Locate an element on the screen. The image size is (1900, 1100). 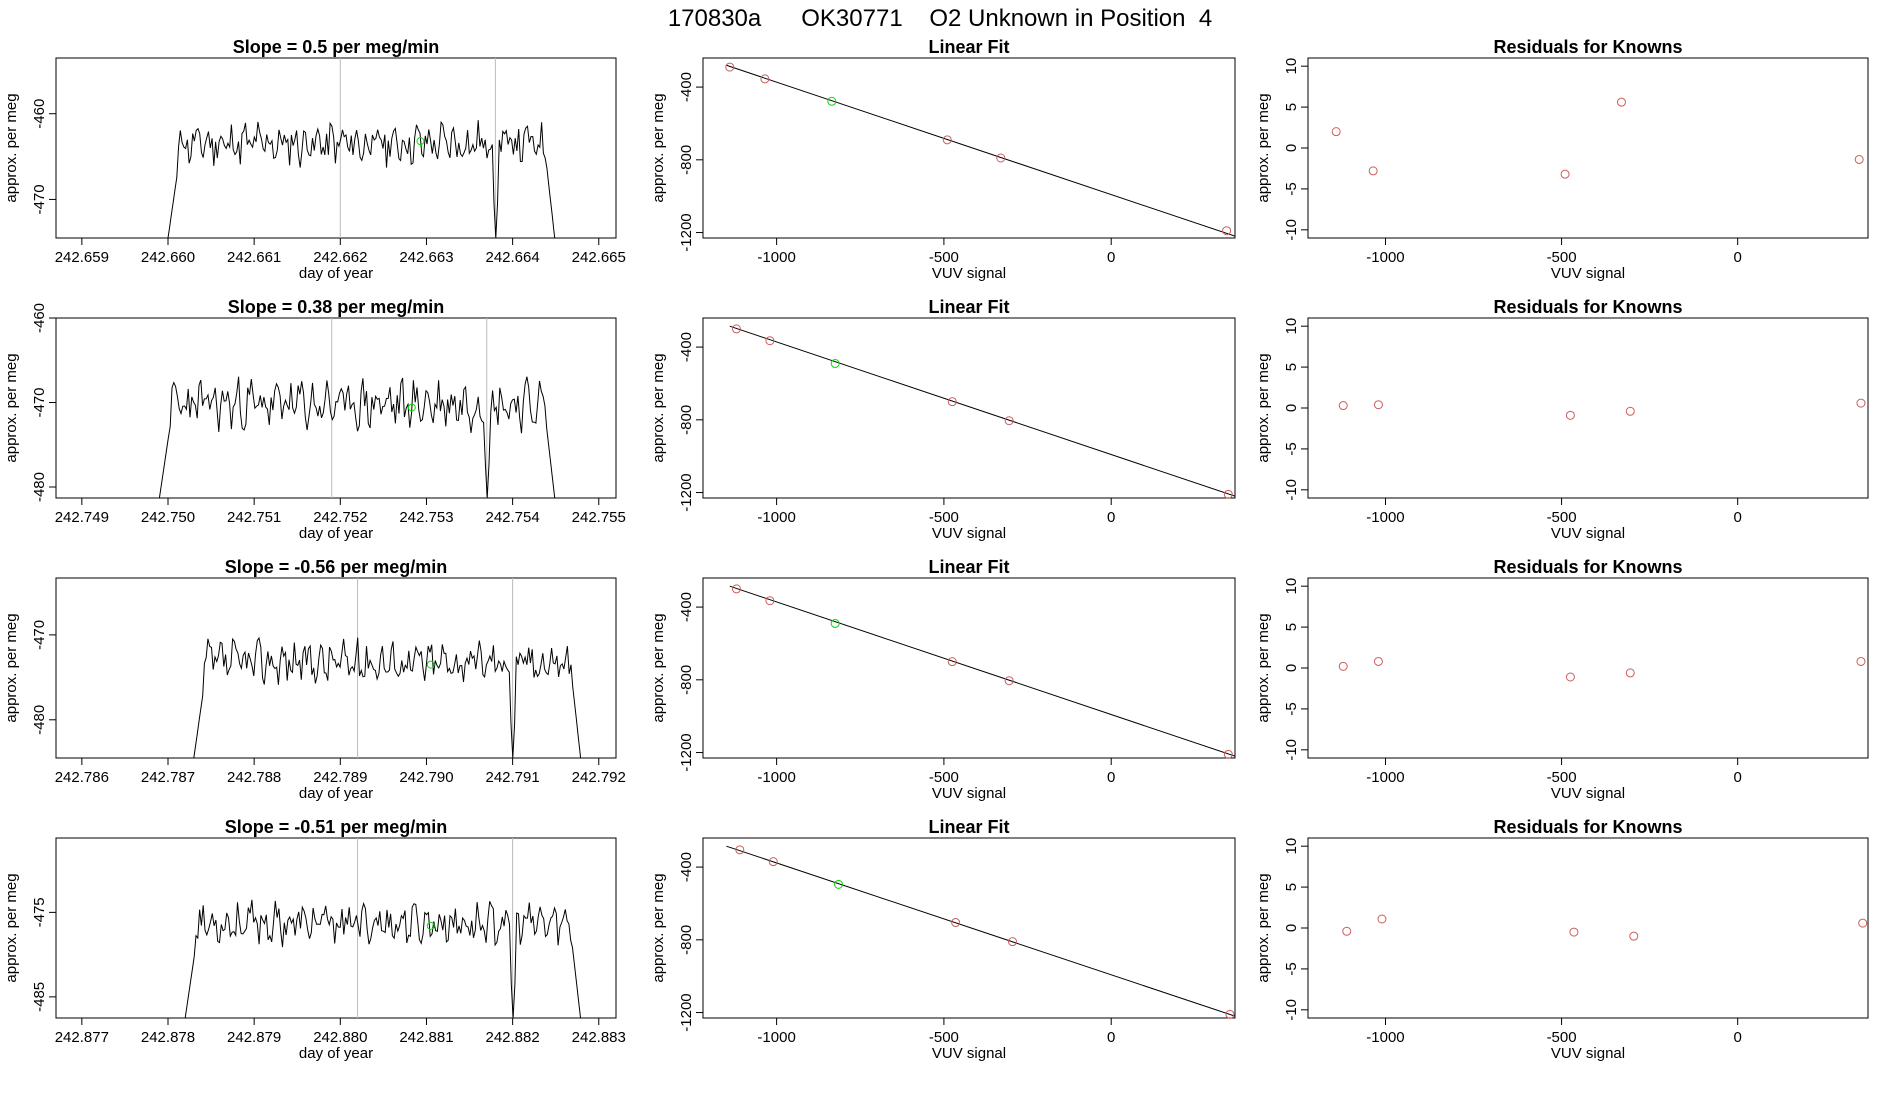
x-tick-label: 242.882 is located at coordinates (512, 1037).